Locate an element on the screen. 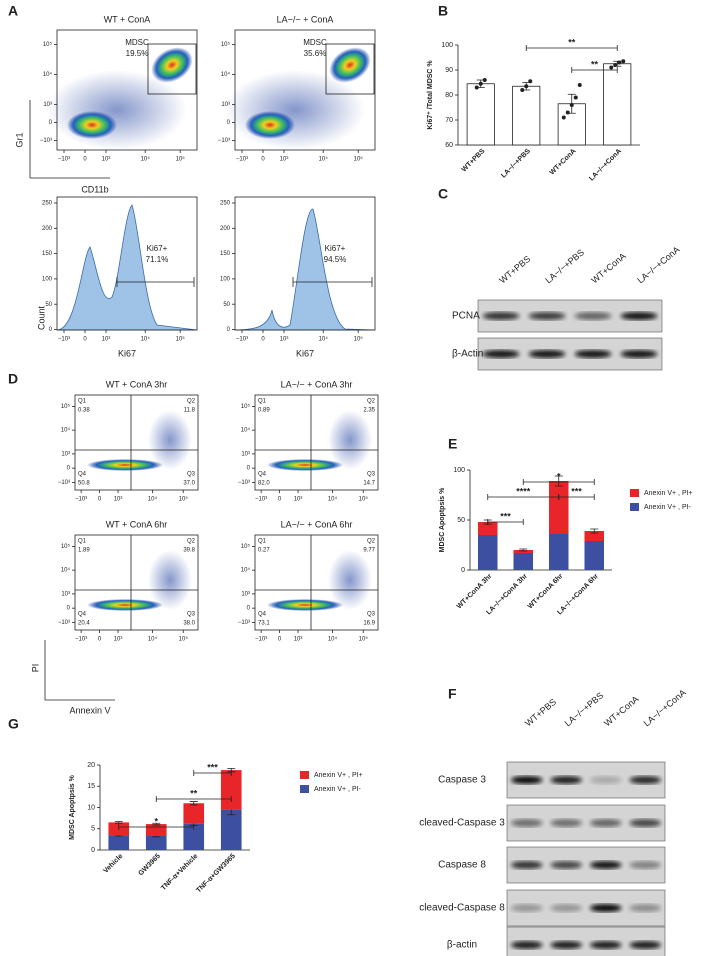 This screenshot has height=956, width=702. quadrant-value: 0.38 is located at coordinates (84, 411).